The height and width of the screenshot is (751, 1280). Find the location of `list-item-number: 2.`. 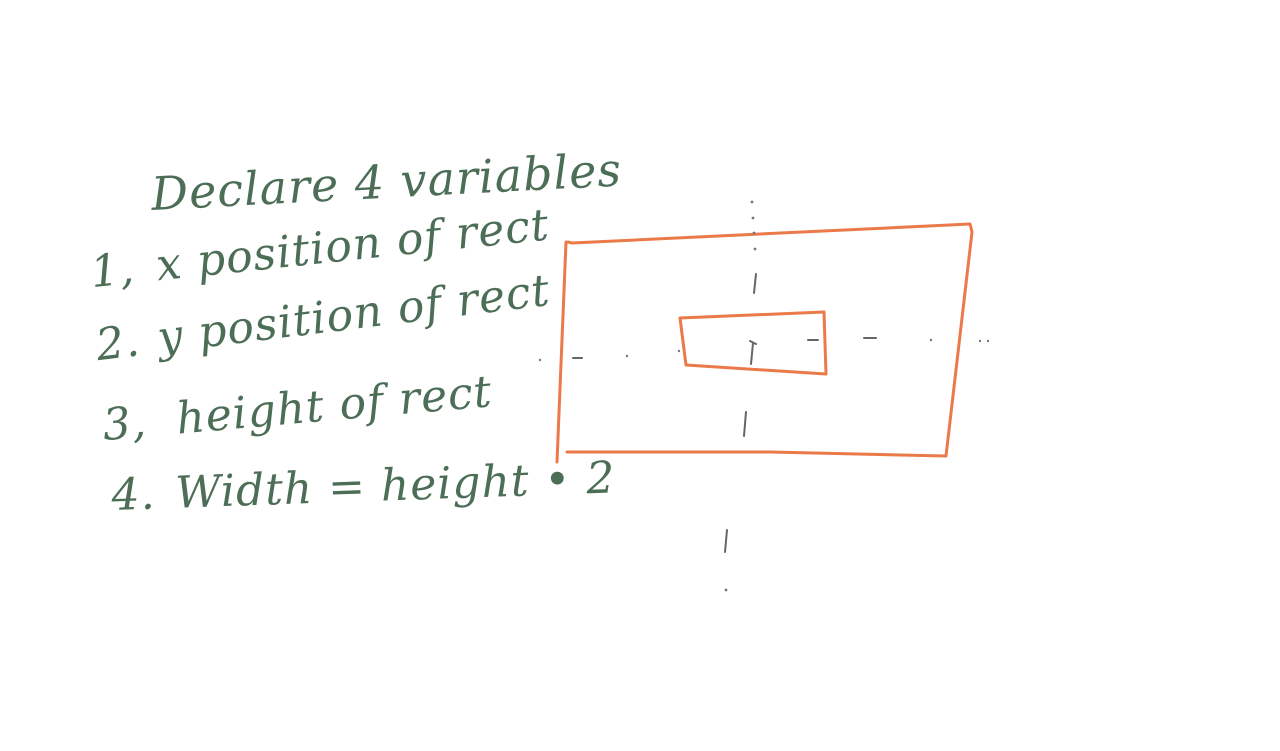

list-item-number: 2. is located at coordinates (117, 343).